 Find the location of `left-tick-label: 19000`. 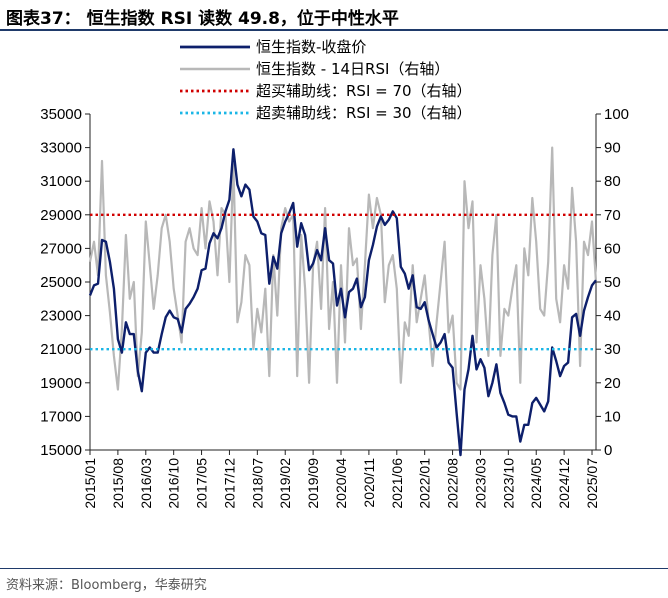

left-tick-label: 19000 is located at coordinates (61, 383).